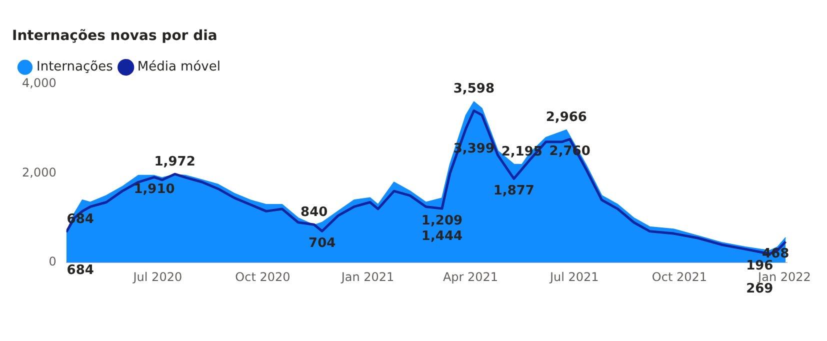 This screenshot has height=341, width=827. Describe the element at coordinates (314, 212) in the screenshot. I see `annotation: 840` at that location.